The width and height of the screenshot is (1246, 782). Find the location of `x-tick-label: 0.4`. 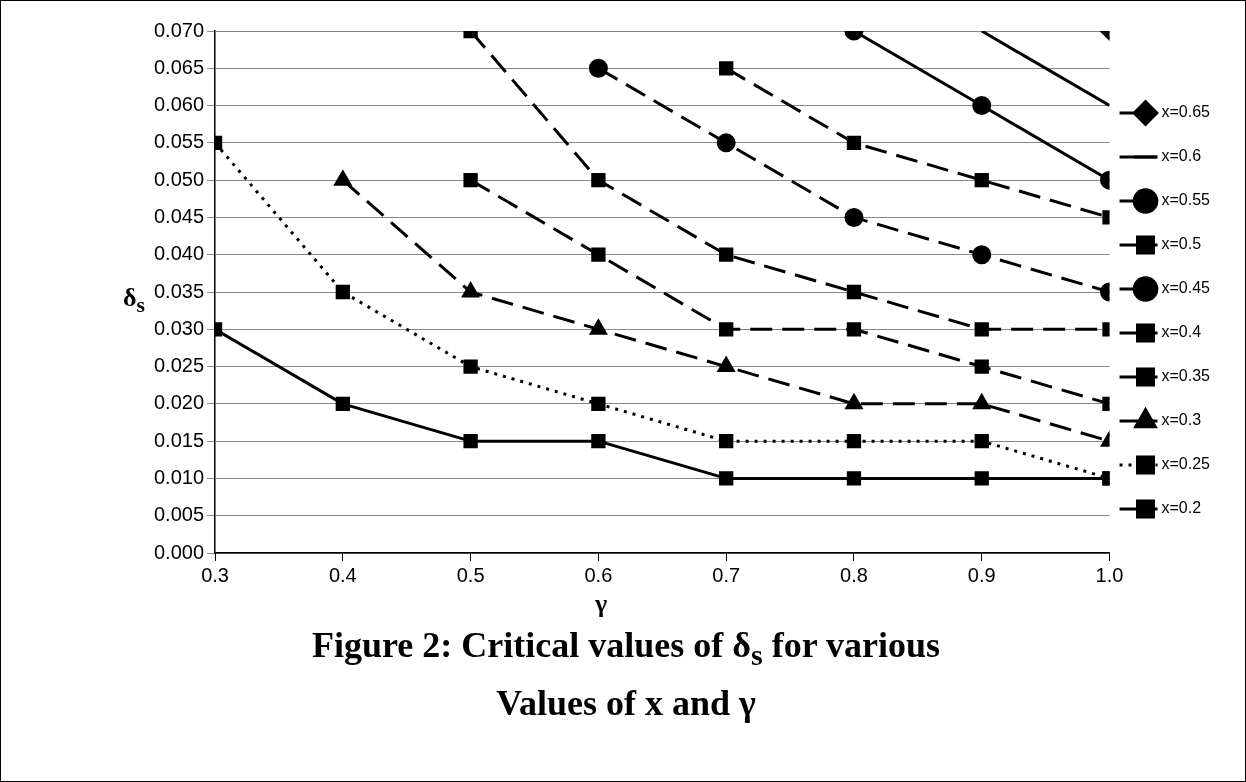

x-tick-label: 0.4 is located at coordinates (342, 574).